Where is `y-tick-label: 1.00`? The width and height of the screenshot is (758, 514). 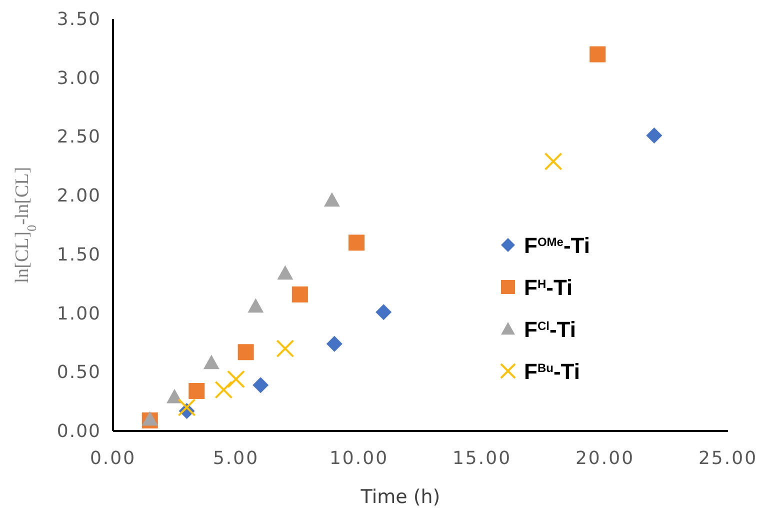 y-tick-label: 1.00 is located at coordinates (78, 313).